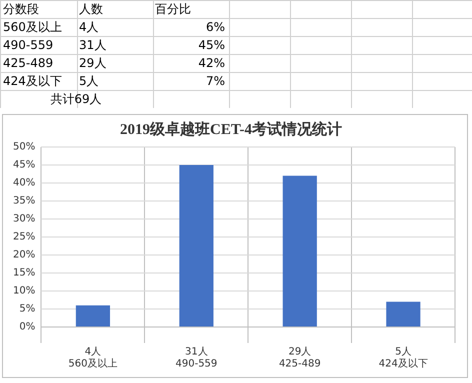  What do you see at coordinates (173, 9) in the screenshot?
I see `text: 百分比` at bounding box center [173, 9].